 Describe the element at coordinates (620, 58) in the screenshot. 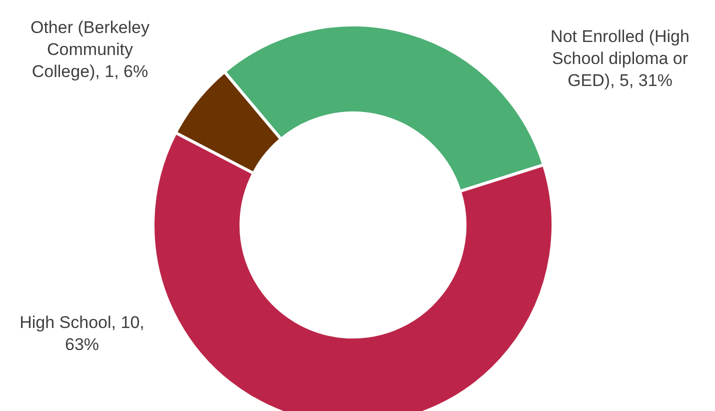

I see `slice-label: Not Enrolled (High School diploma or GED), 5, 31%` at that location.